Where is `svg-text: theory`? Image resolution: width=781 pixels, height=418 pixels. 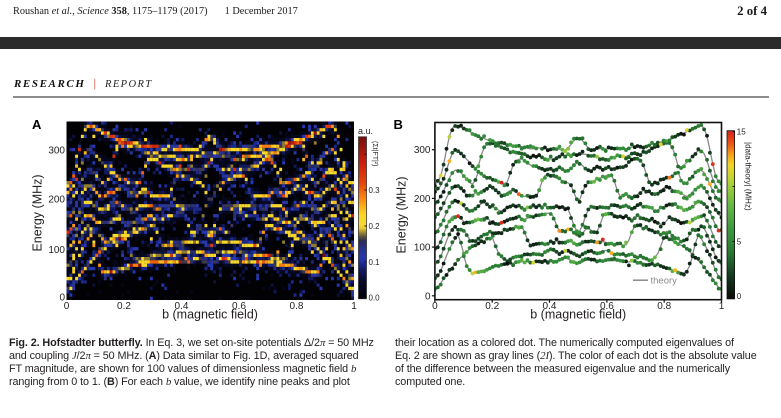
svg-text: theory is located at coordinates (664, 281).